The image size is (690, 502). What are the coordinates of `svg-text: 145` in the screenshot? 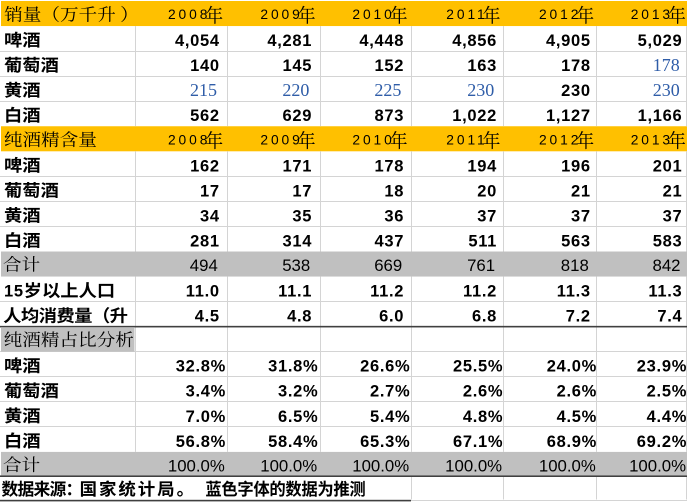 It's located at (298, 66).